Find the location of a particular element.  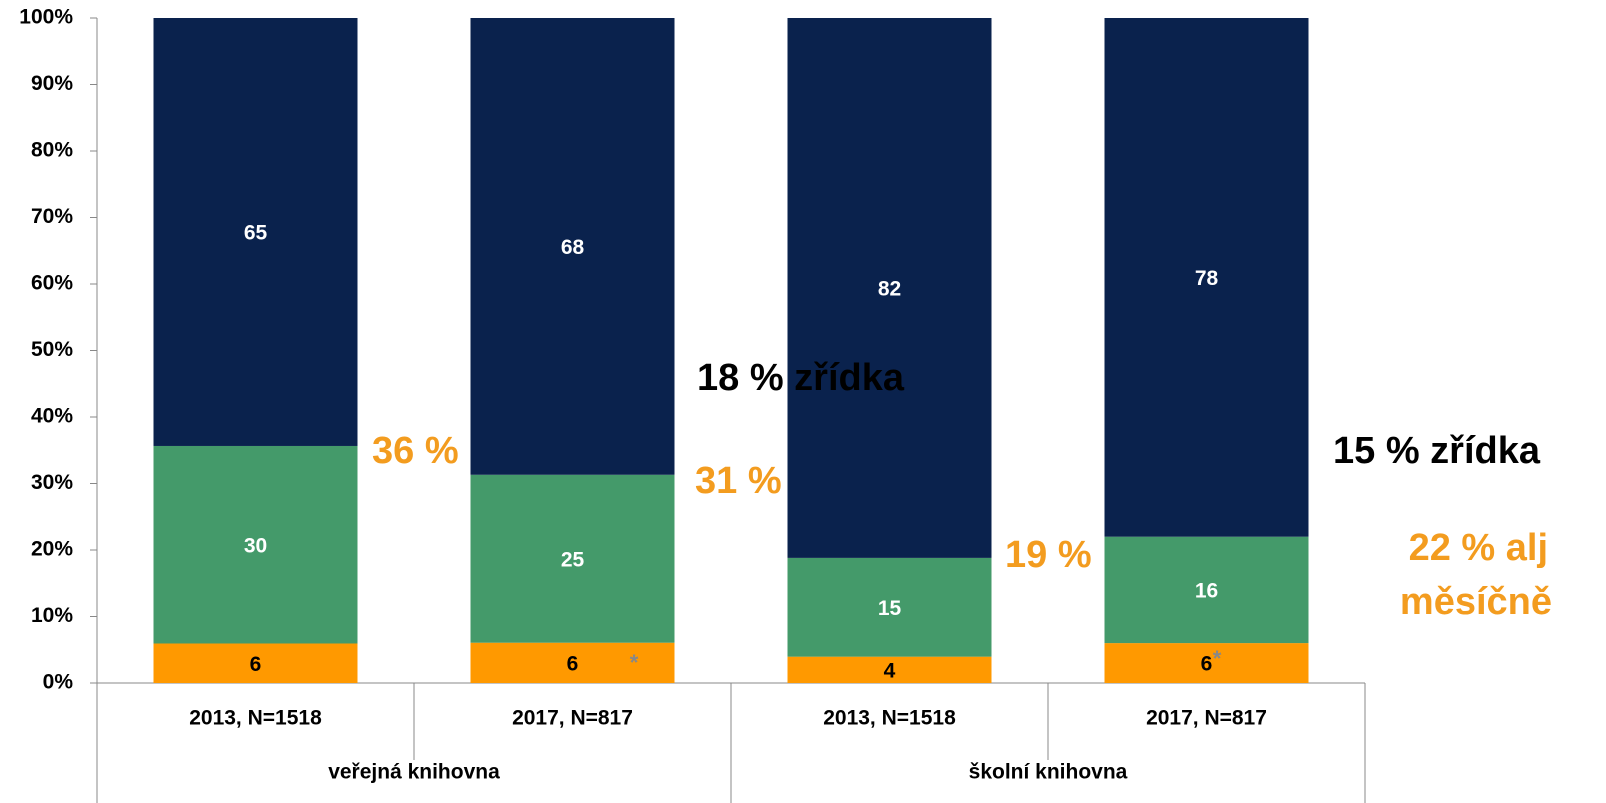

annotation: měsíčně is located at coordinates (1476, 602).